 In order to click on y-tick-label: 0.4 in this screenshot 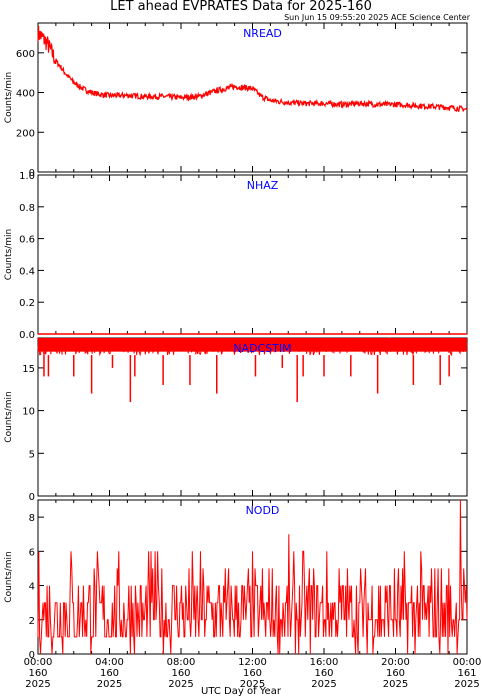, I will do `click(27, 271)`.